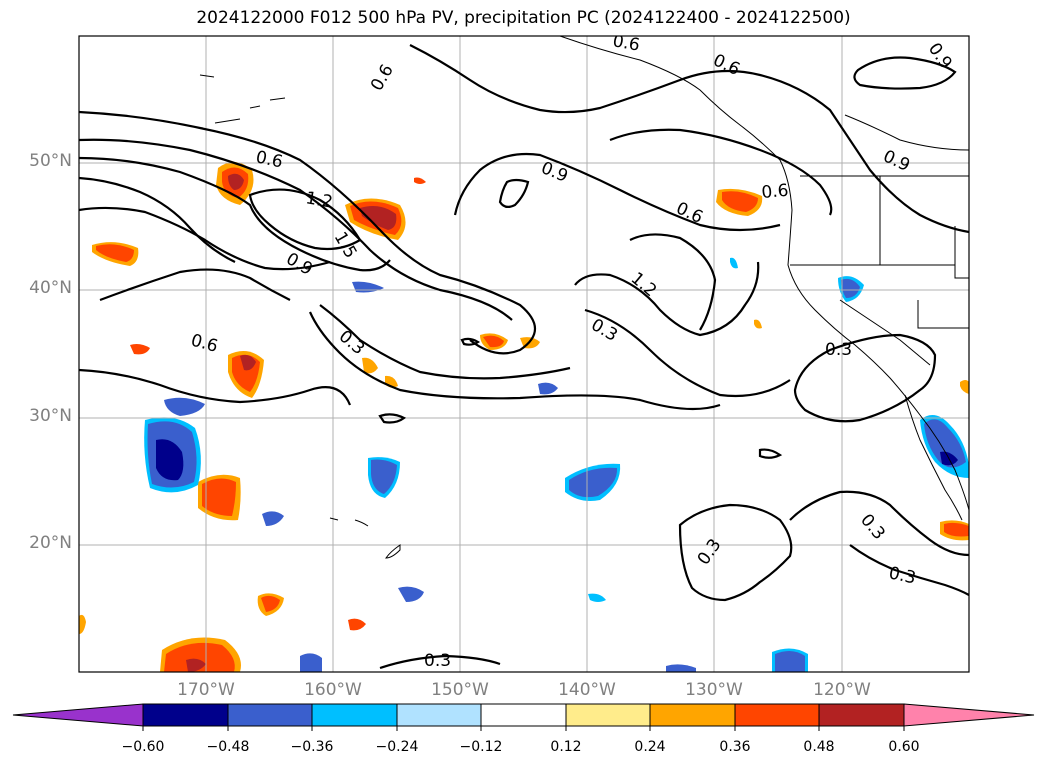 The height and width of the screenshot is (765, 1047). Describe the element at coordinates (904, 747) in the screenshot. I see `colorbar-tick-label: 0.60` at that location.